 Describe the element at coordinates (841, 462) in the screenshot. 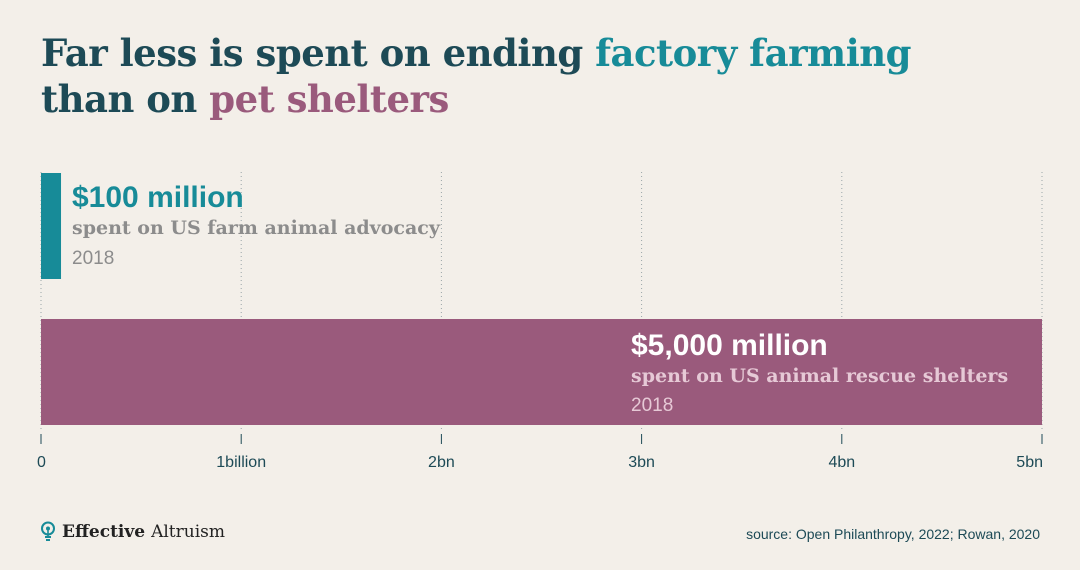

I see `tick-label-4: 4bn` at that location.